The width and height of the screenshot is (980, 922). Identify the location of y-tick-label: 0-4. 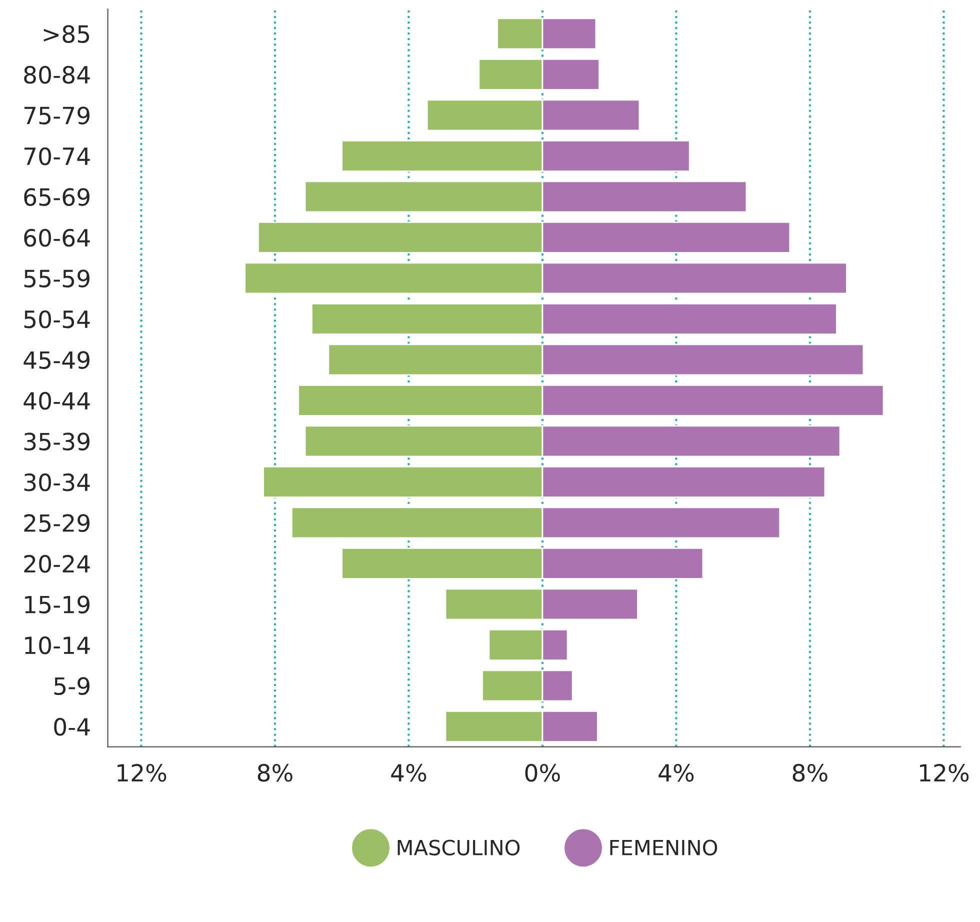
(72, 727).